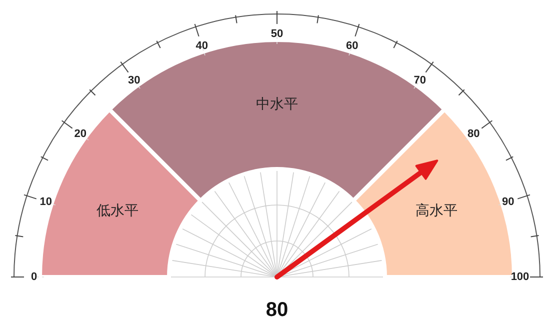 This screenshot has width=554, height=333. What do you see at coordinates (117, 210) in the screenshot?
I see `slice-label: 低水平` at bounding box center [117, 210].